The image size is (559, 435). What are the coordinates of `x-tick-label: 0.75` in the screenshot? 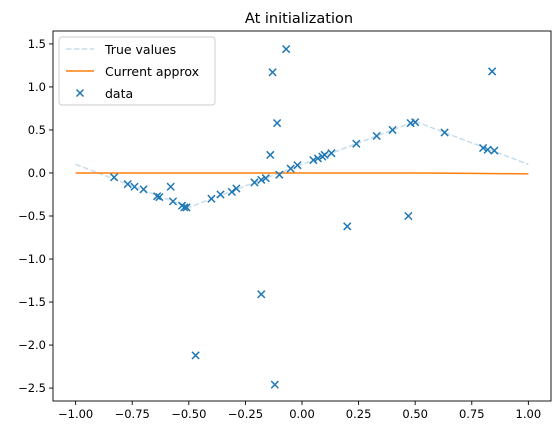 It's located at (472, 414).